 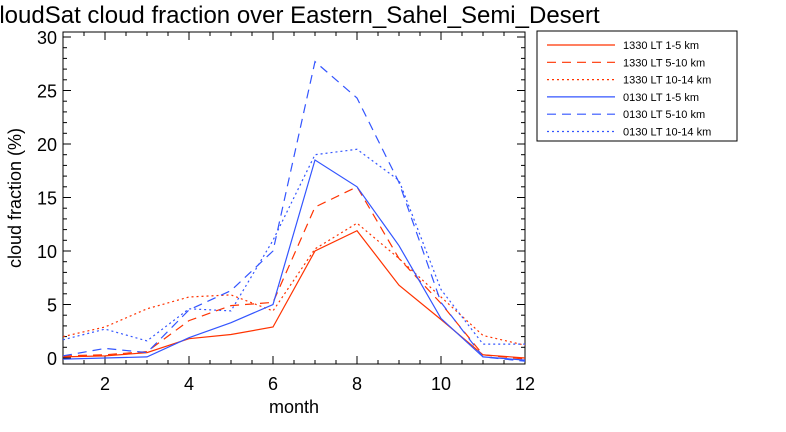 What do you see at coordinates (664, 63) in the screenshot?
I see `legend-label: 1330 LT 5-10 km` at bounding box center [664, 63].